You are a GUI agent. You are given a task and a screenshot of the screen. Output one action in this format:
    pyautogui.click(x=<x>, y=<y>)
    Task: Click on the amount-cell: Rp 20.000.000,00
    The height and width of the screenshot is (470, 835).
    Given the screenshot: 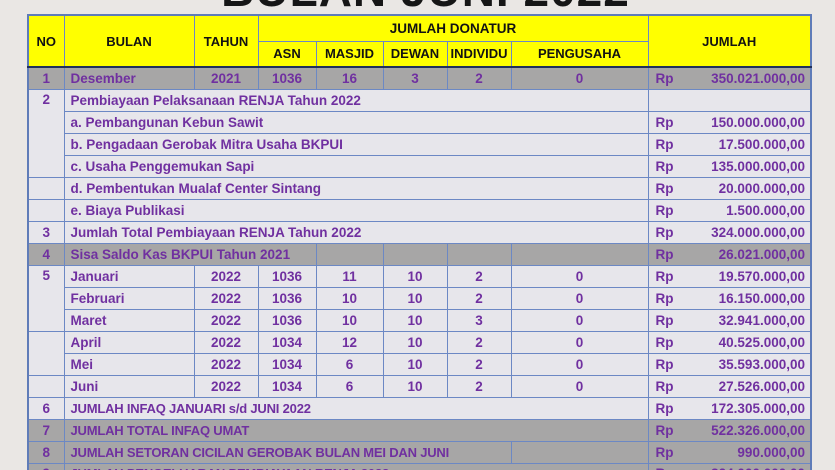 What is the action you would take?
    pyautogui.click(x=729, y=188)
    